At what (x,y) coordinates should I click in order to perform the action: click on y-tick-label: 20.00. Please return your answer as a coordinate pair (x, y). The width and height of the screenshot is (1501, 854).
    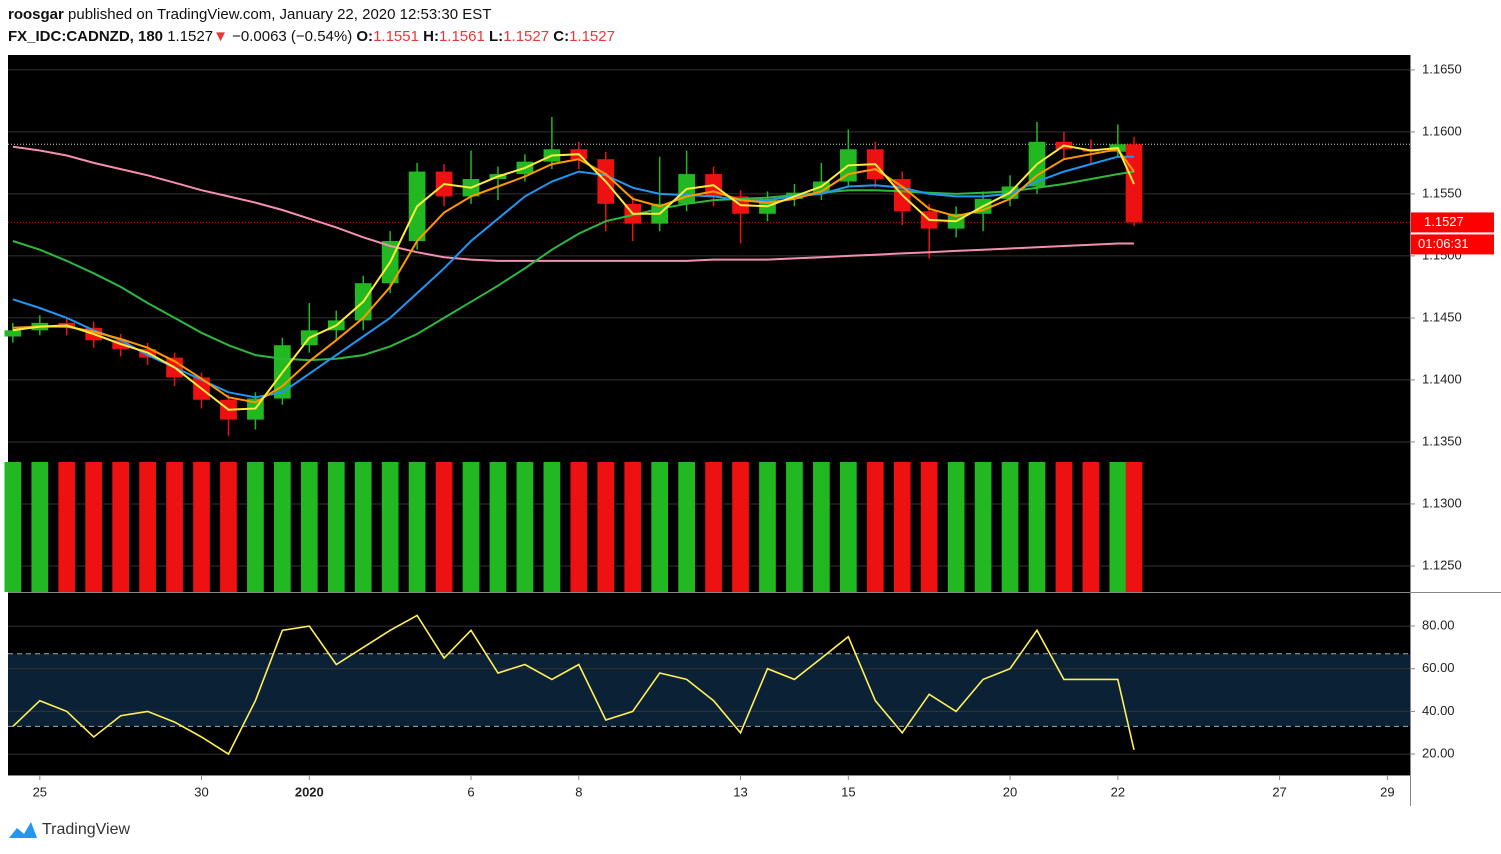
    Looking at the image, I should click on (1438, 753).